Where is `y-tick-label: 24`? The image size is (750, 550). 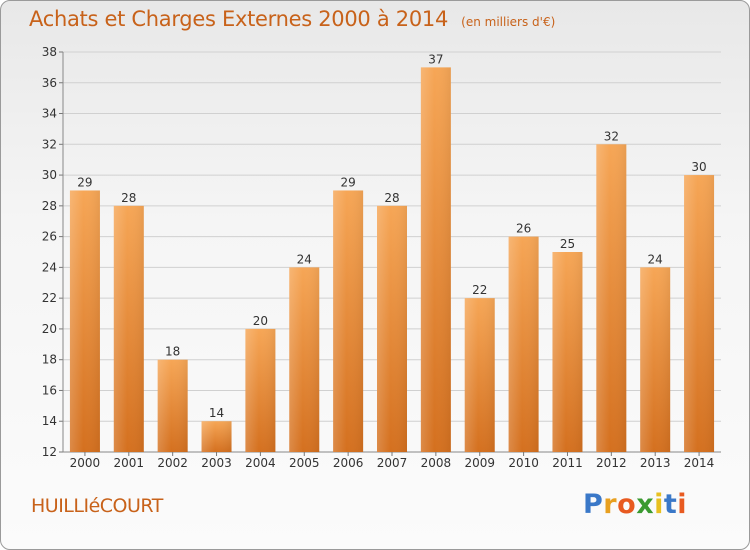 y-tick-label: 24 is located at coordinates (49, 267).